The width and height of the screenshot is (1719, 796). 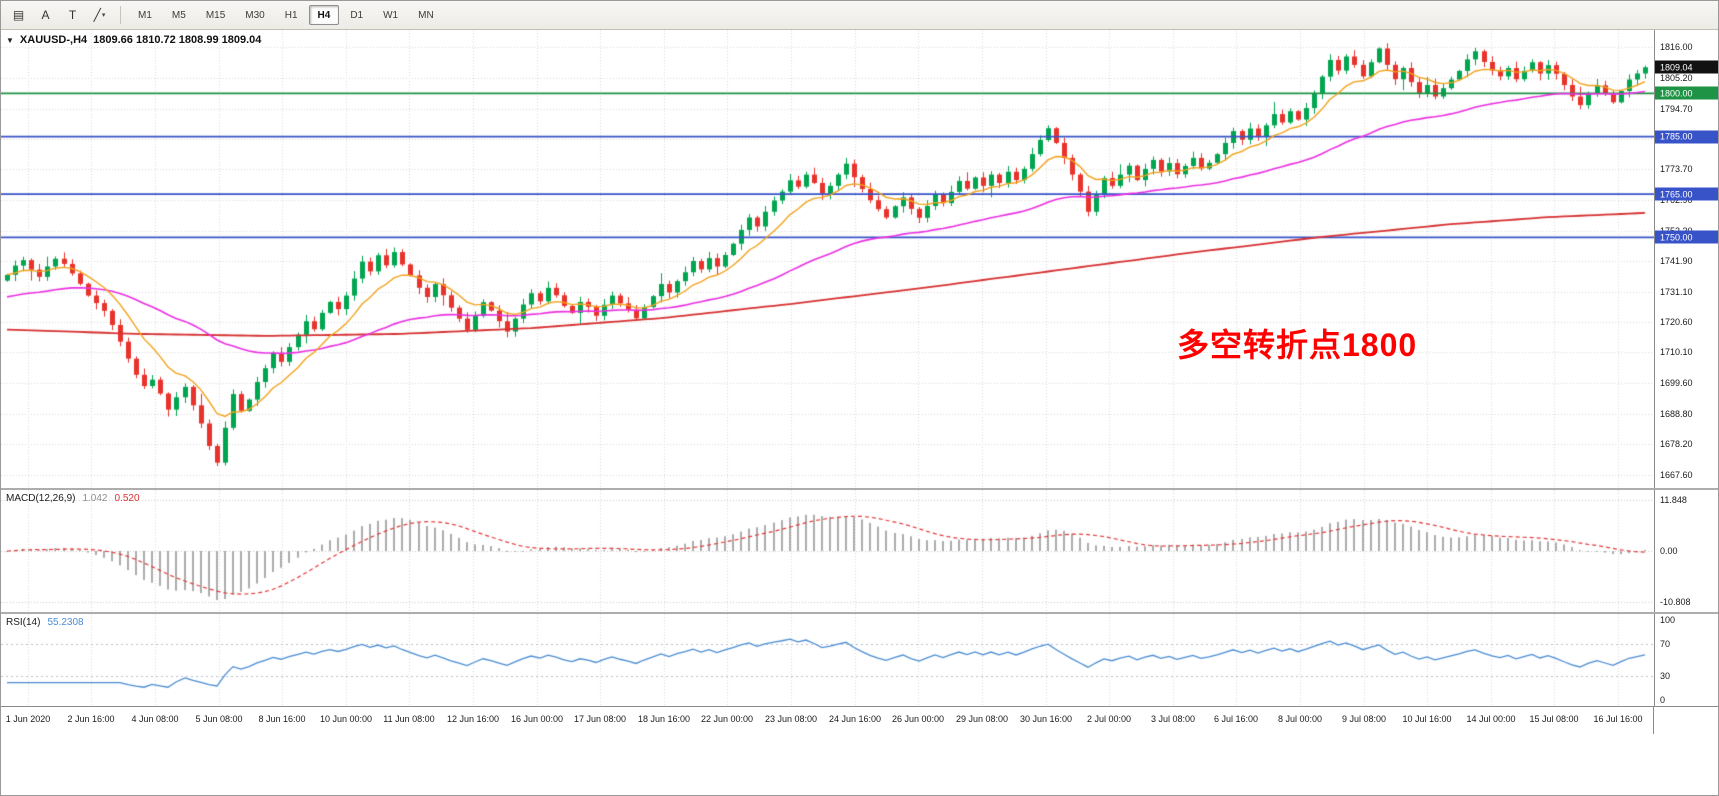 I want to click on time-axis-label: 9 Jul 08:00, so click(x=1364, y=719).